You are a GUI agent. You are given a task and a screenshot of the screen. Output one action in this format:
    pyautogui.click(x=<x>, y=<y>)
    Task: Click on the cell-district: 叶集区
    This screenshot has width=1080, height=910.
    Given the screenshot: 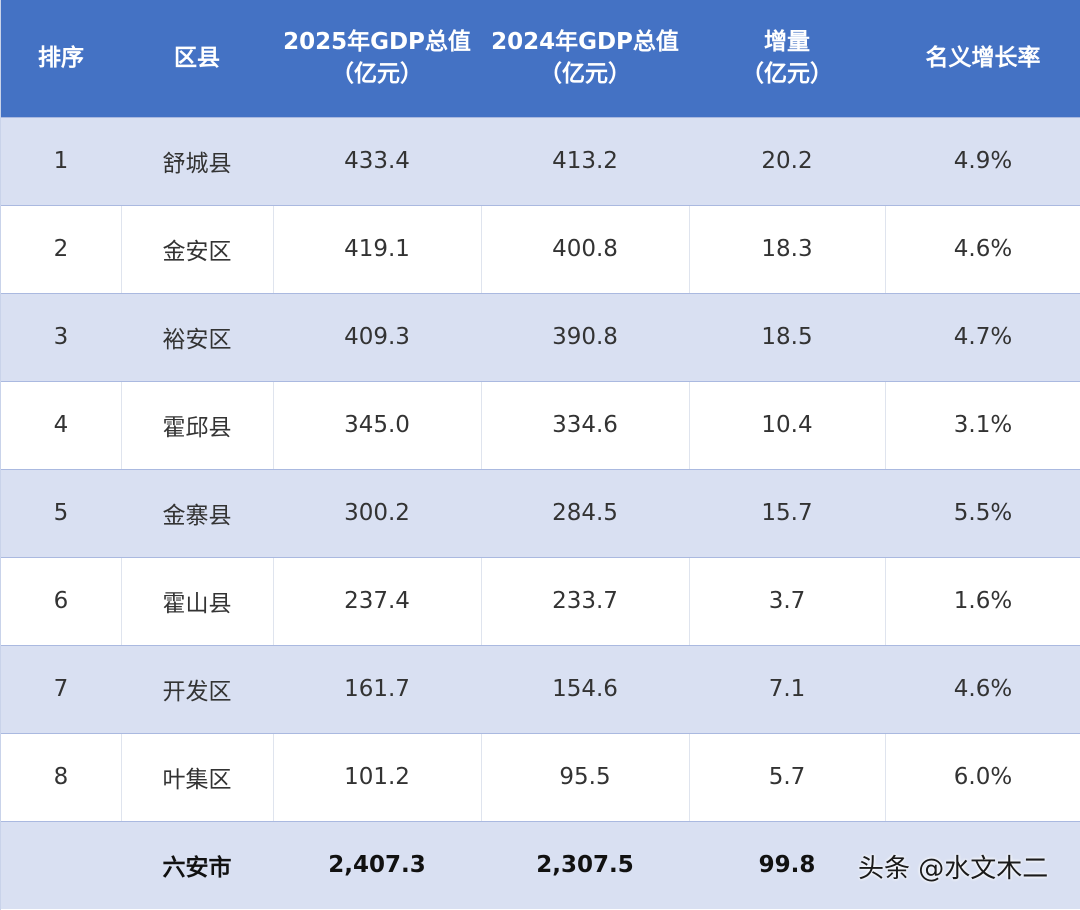 What is the action you would take?
    pyautogui.click(x=197, y=776)
    